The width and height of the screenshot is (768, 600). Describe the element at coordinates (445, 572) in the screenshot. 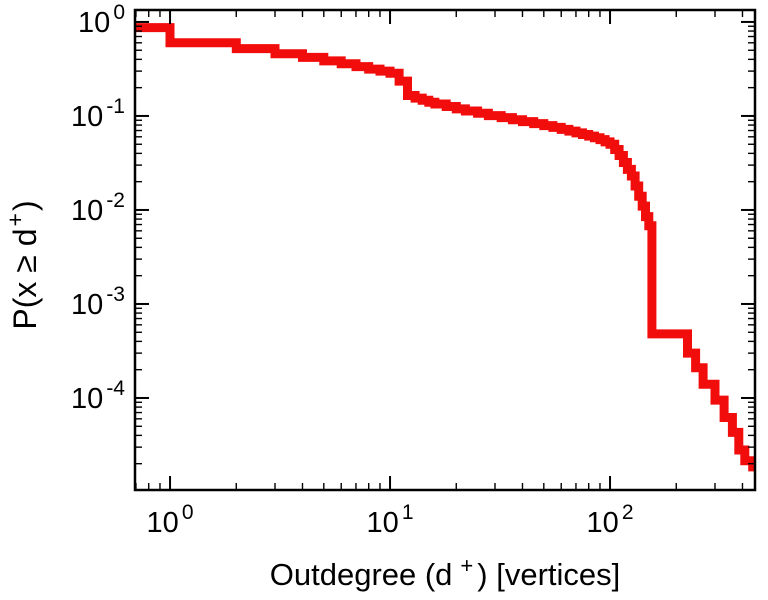

I see `x-axis-title: Outdegree (d +) [vertices]` at that location.